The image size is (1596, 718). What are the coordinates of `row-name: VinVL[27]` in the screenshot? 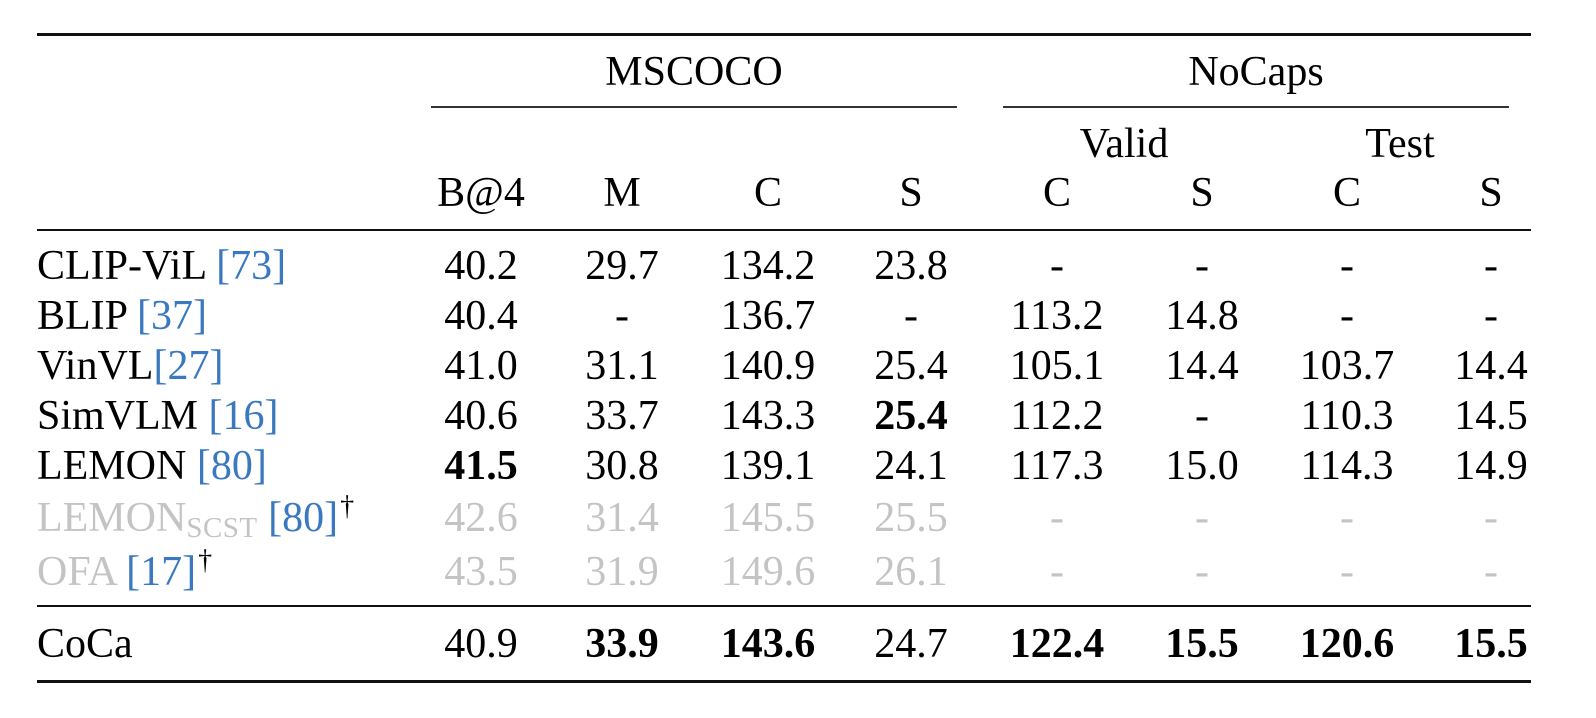 It's located at (130, 366).